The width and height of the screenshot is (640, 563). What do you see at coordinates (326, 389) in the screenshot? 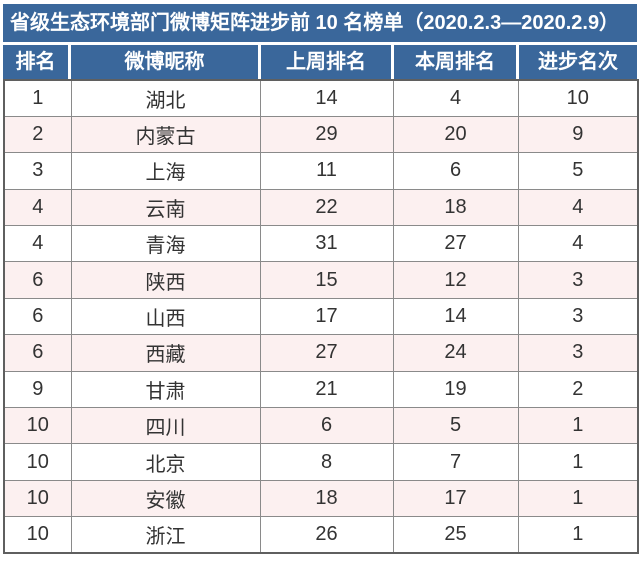
I see `cell-last-week-rank: 21` at bounding box center [326, 389].